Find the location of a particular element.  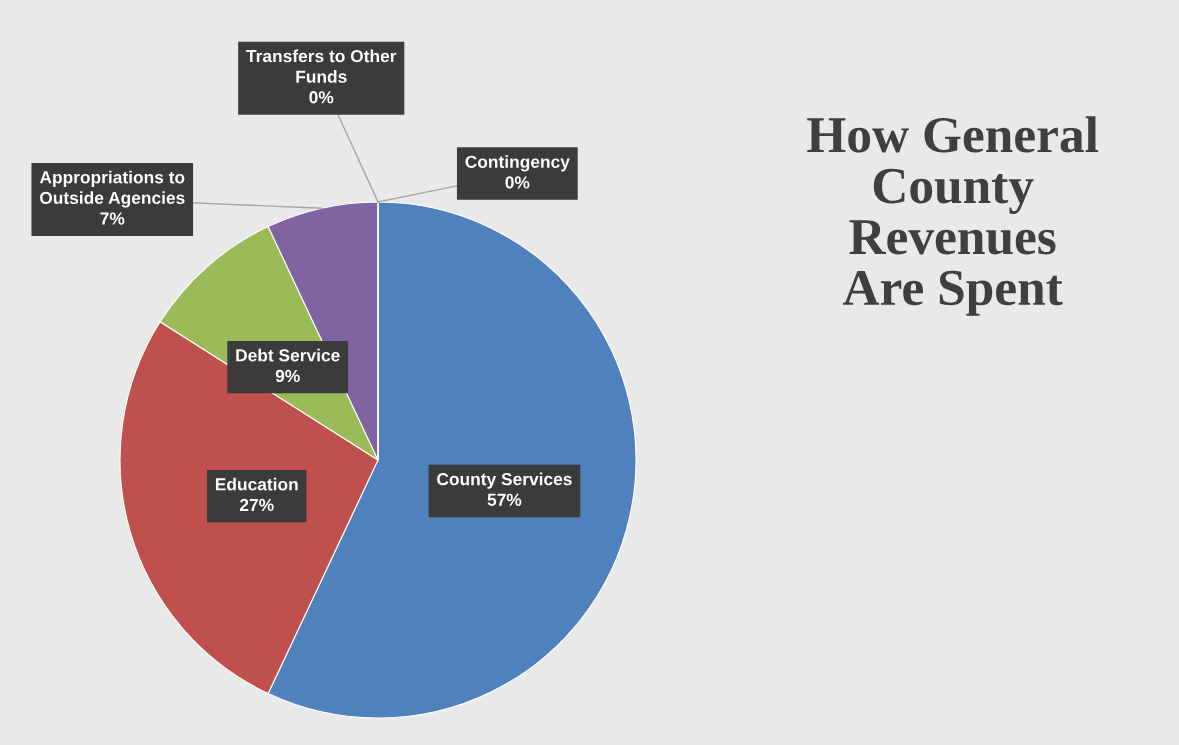

slice-label: County Services is located at coordinates (504, 480).